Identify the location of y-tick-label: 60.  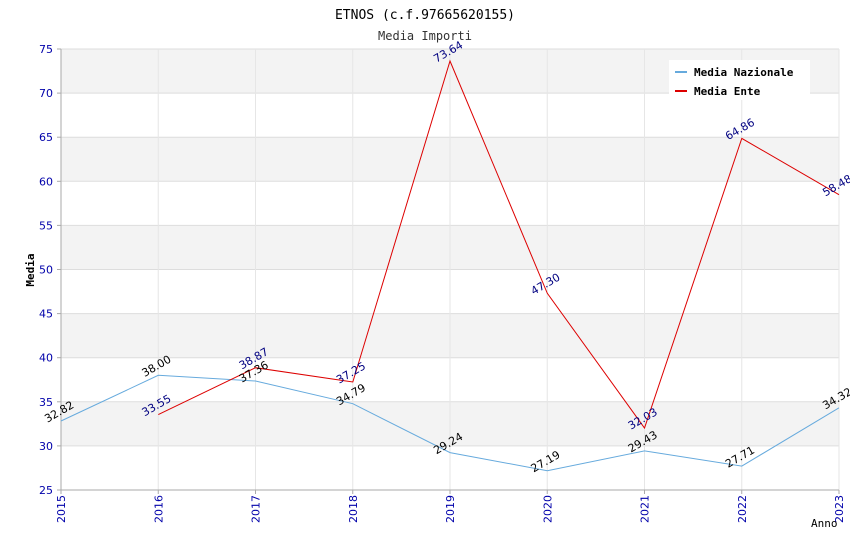
(46, 181).